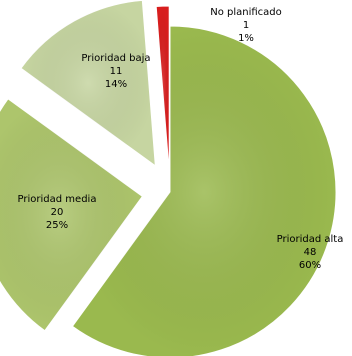 Image resolution: width=352 pixels, height=356 pixels. I want to click on data-label-value: 48, so click(310, 252).